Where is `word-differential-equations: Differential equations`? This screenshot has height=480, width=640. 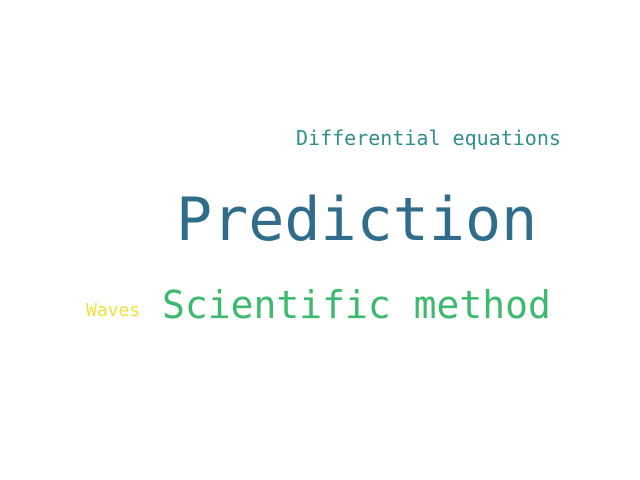
word-differential-equations: Differential equations is located at coordinates (428, 138).